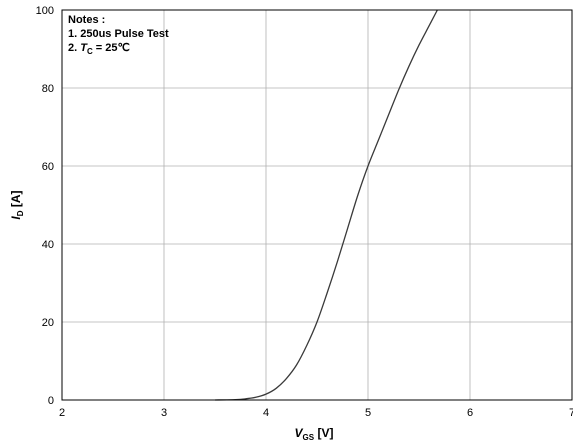  I want to click on notes-box: Notes : 1. 250us Pulse Test 2. TC = 25℃, so click(118, 35).